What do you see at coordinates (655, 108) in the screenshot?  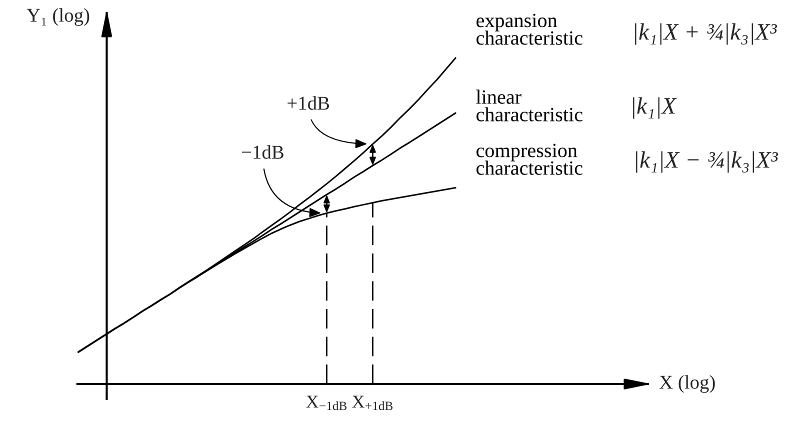 I see `text: |k₁|X` at bounding box center [655, 108].